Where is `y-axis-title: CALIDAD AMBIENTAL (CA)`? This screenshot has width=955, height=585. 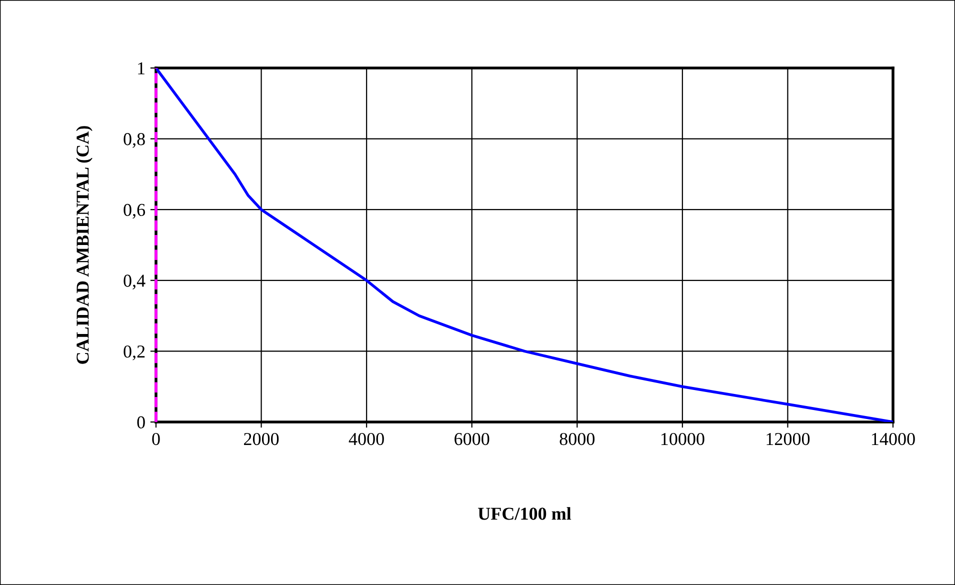 y-axis-title: CALIDAD AMBIENTAL (CA) is located at coordinates (84, 245).